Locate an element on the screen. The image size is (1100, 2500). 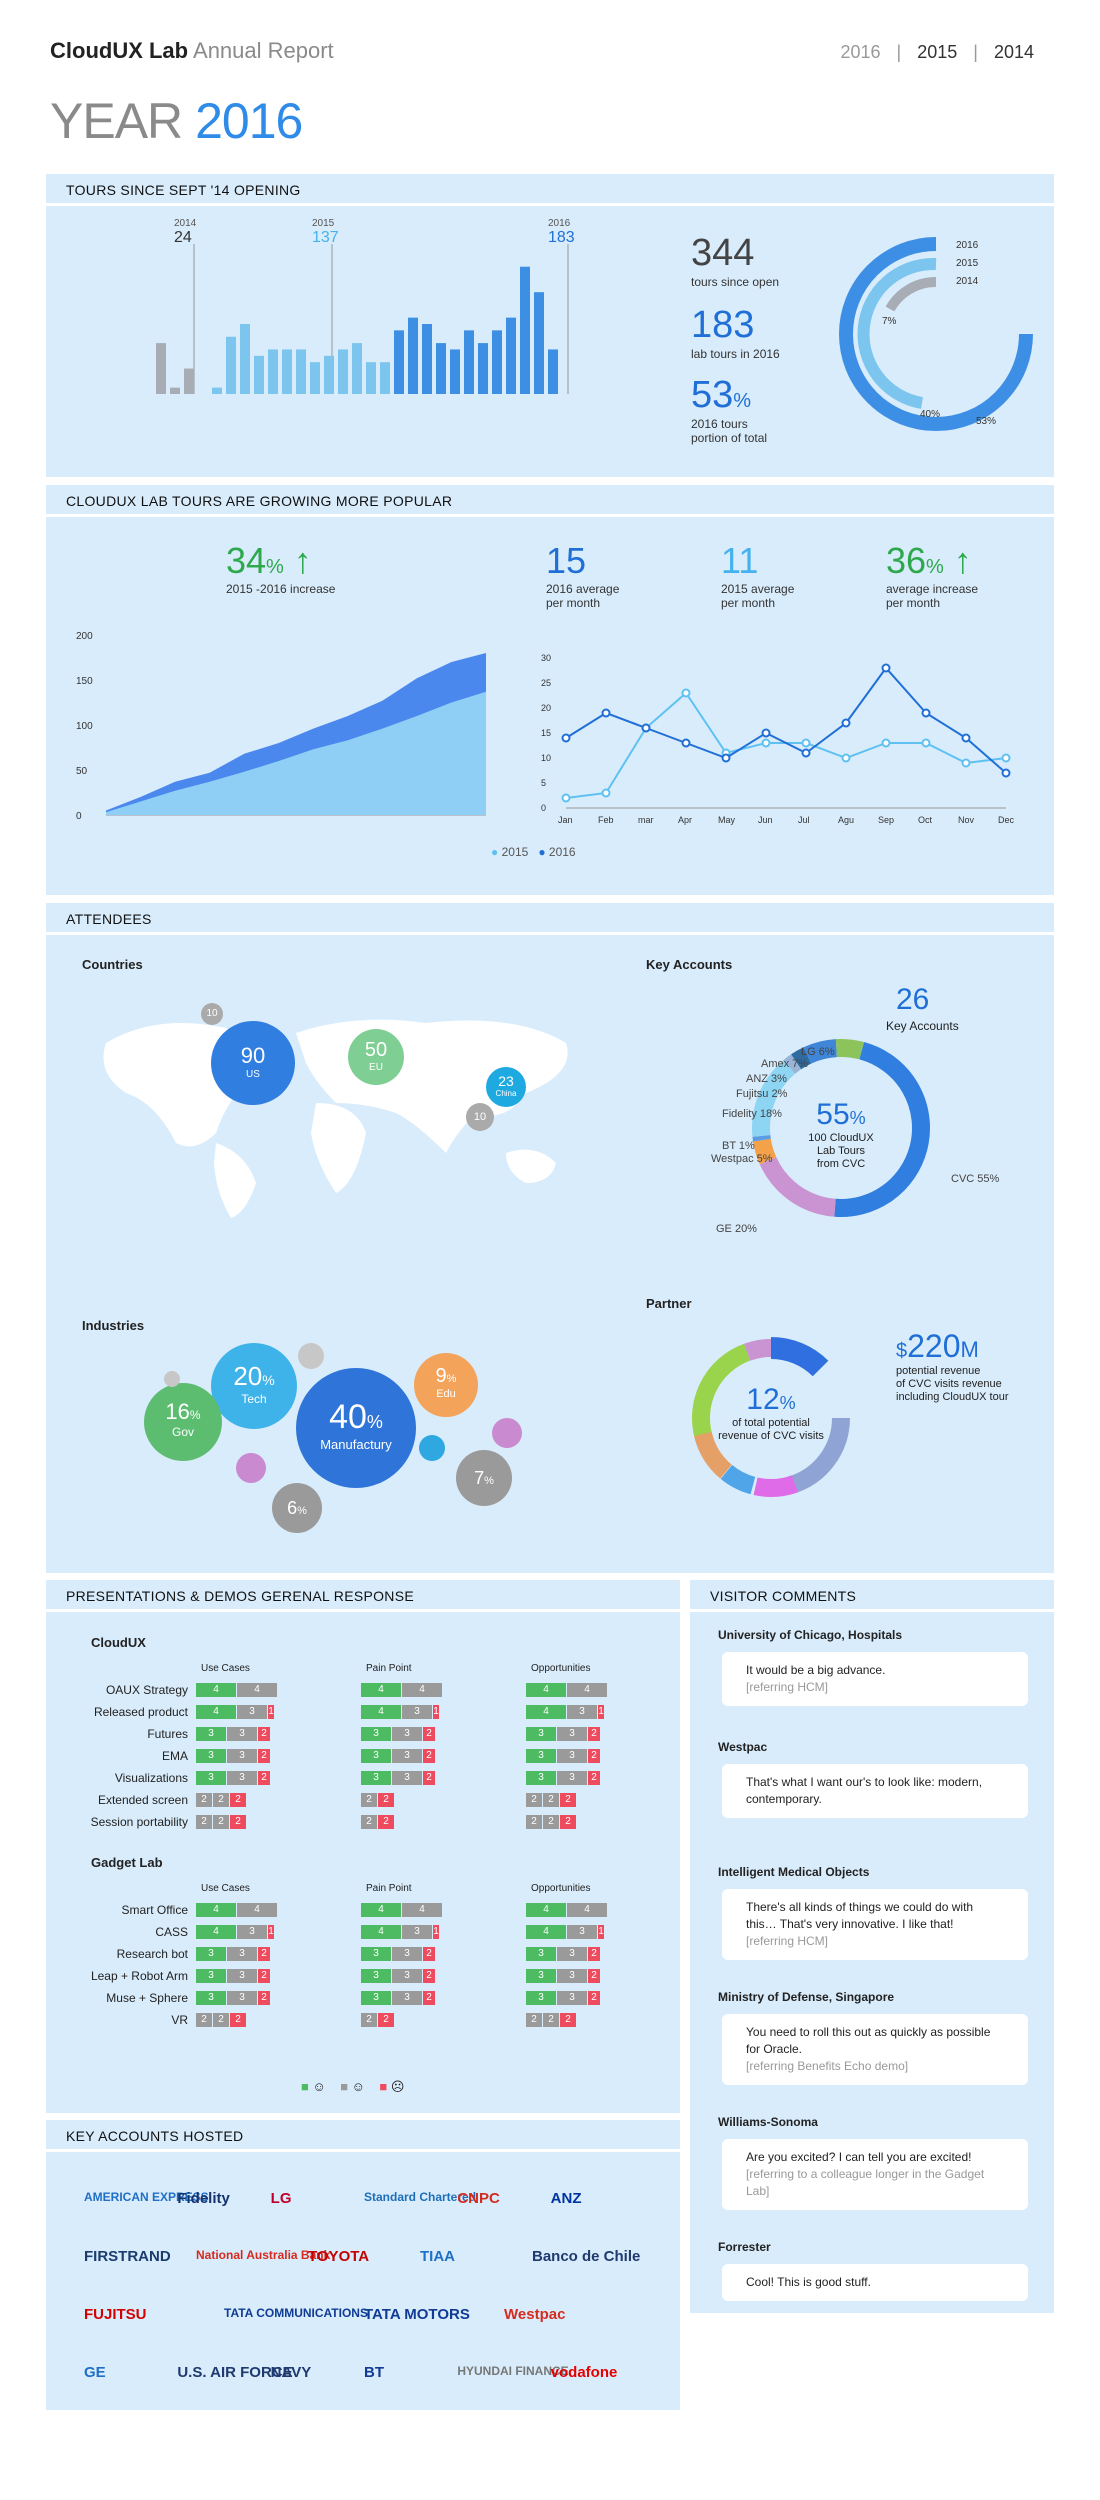
key-accounts-count: 26 is located at coordinates (913, 999).